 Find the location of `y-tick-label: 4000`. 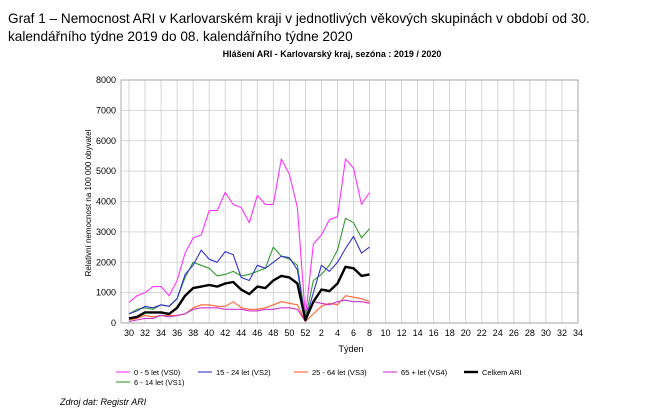

y-tick-label: 4000 is located at coordinates (106, 202).